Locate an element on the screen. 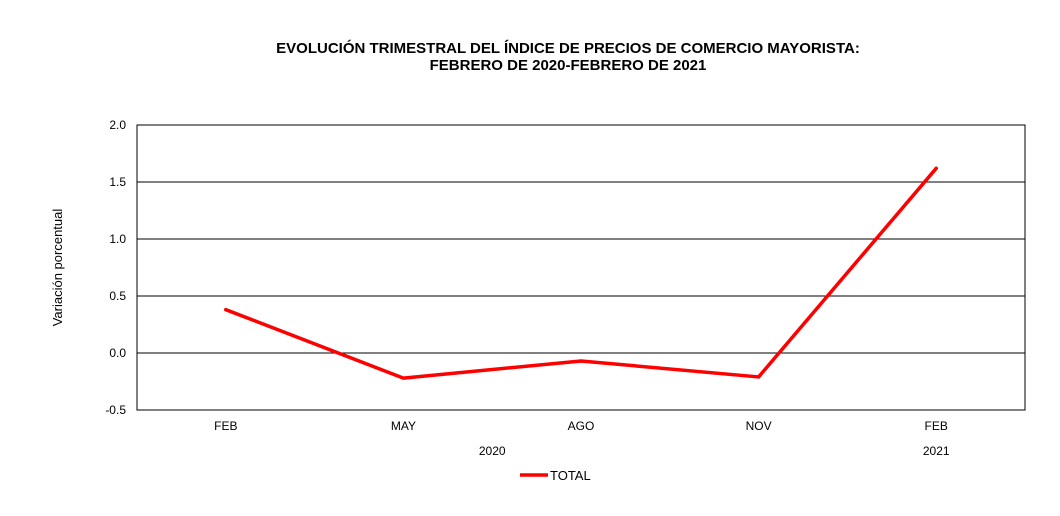 The height and width of the screenshot is (516, 1060). x-tick-label: AGO is located at coordinates (581, 426).